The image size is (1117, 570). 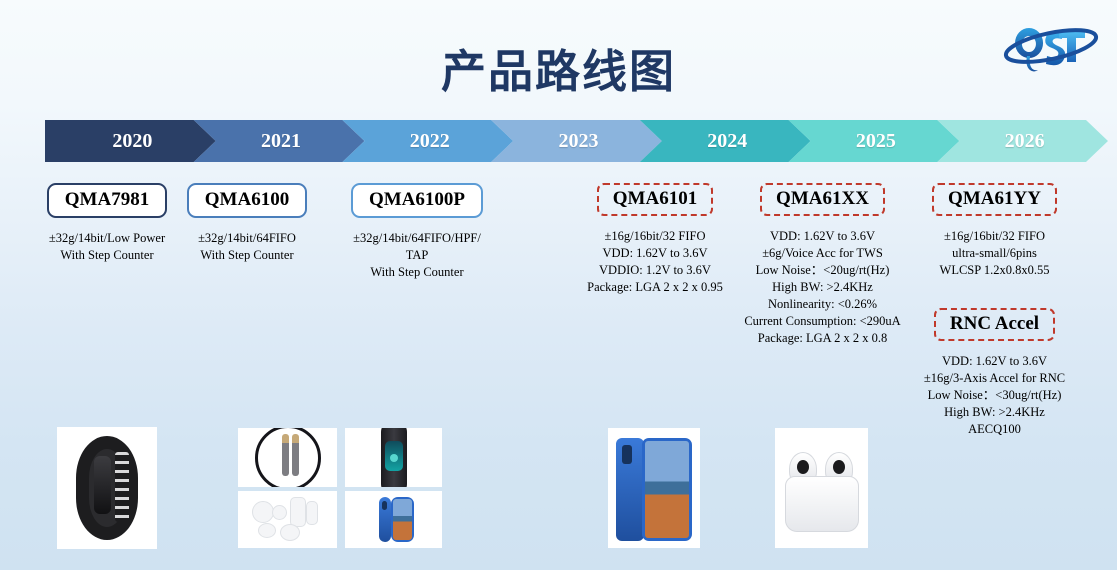 I want to click on qst-logo, so click(x=1051, y=49).